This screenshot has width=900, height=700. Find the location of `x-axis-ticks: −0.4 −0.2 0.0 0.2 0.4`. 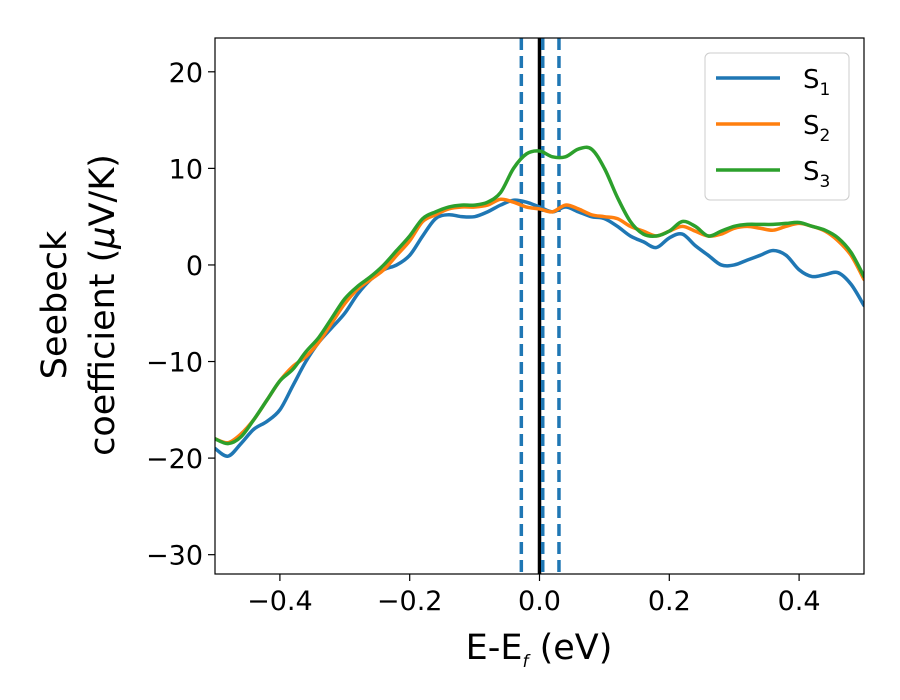

x-axis-ticks: −0.4 −0.2 0.0 0.2 0.4 is located at coordinates (534, 595).